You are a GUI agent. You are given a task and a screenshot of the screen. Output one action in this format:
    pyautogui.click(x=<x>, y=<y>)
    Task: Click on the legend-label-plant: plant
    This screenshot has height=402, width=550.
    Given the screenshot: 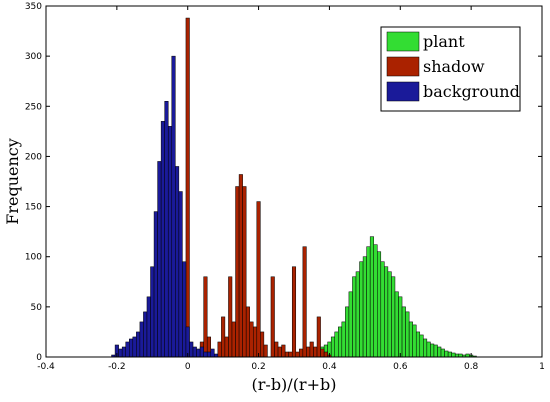 What is the action you would take?
    pyautogui.click(x=444, y=41)
    